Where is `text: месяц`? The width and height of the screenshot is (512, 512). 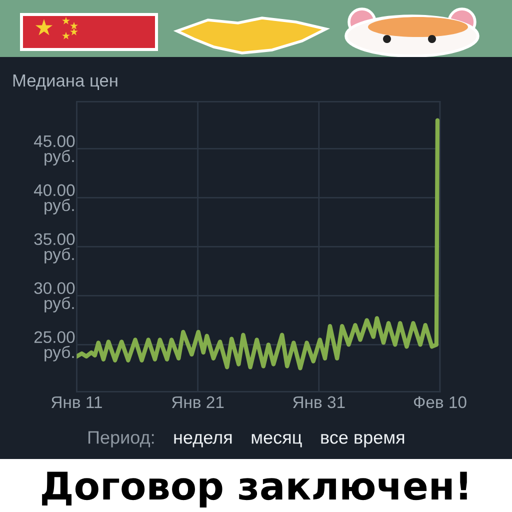
text: месяц is located at coordinates (277, 441).